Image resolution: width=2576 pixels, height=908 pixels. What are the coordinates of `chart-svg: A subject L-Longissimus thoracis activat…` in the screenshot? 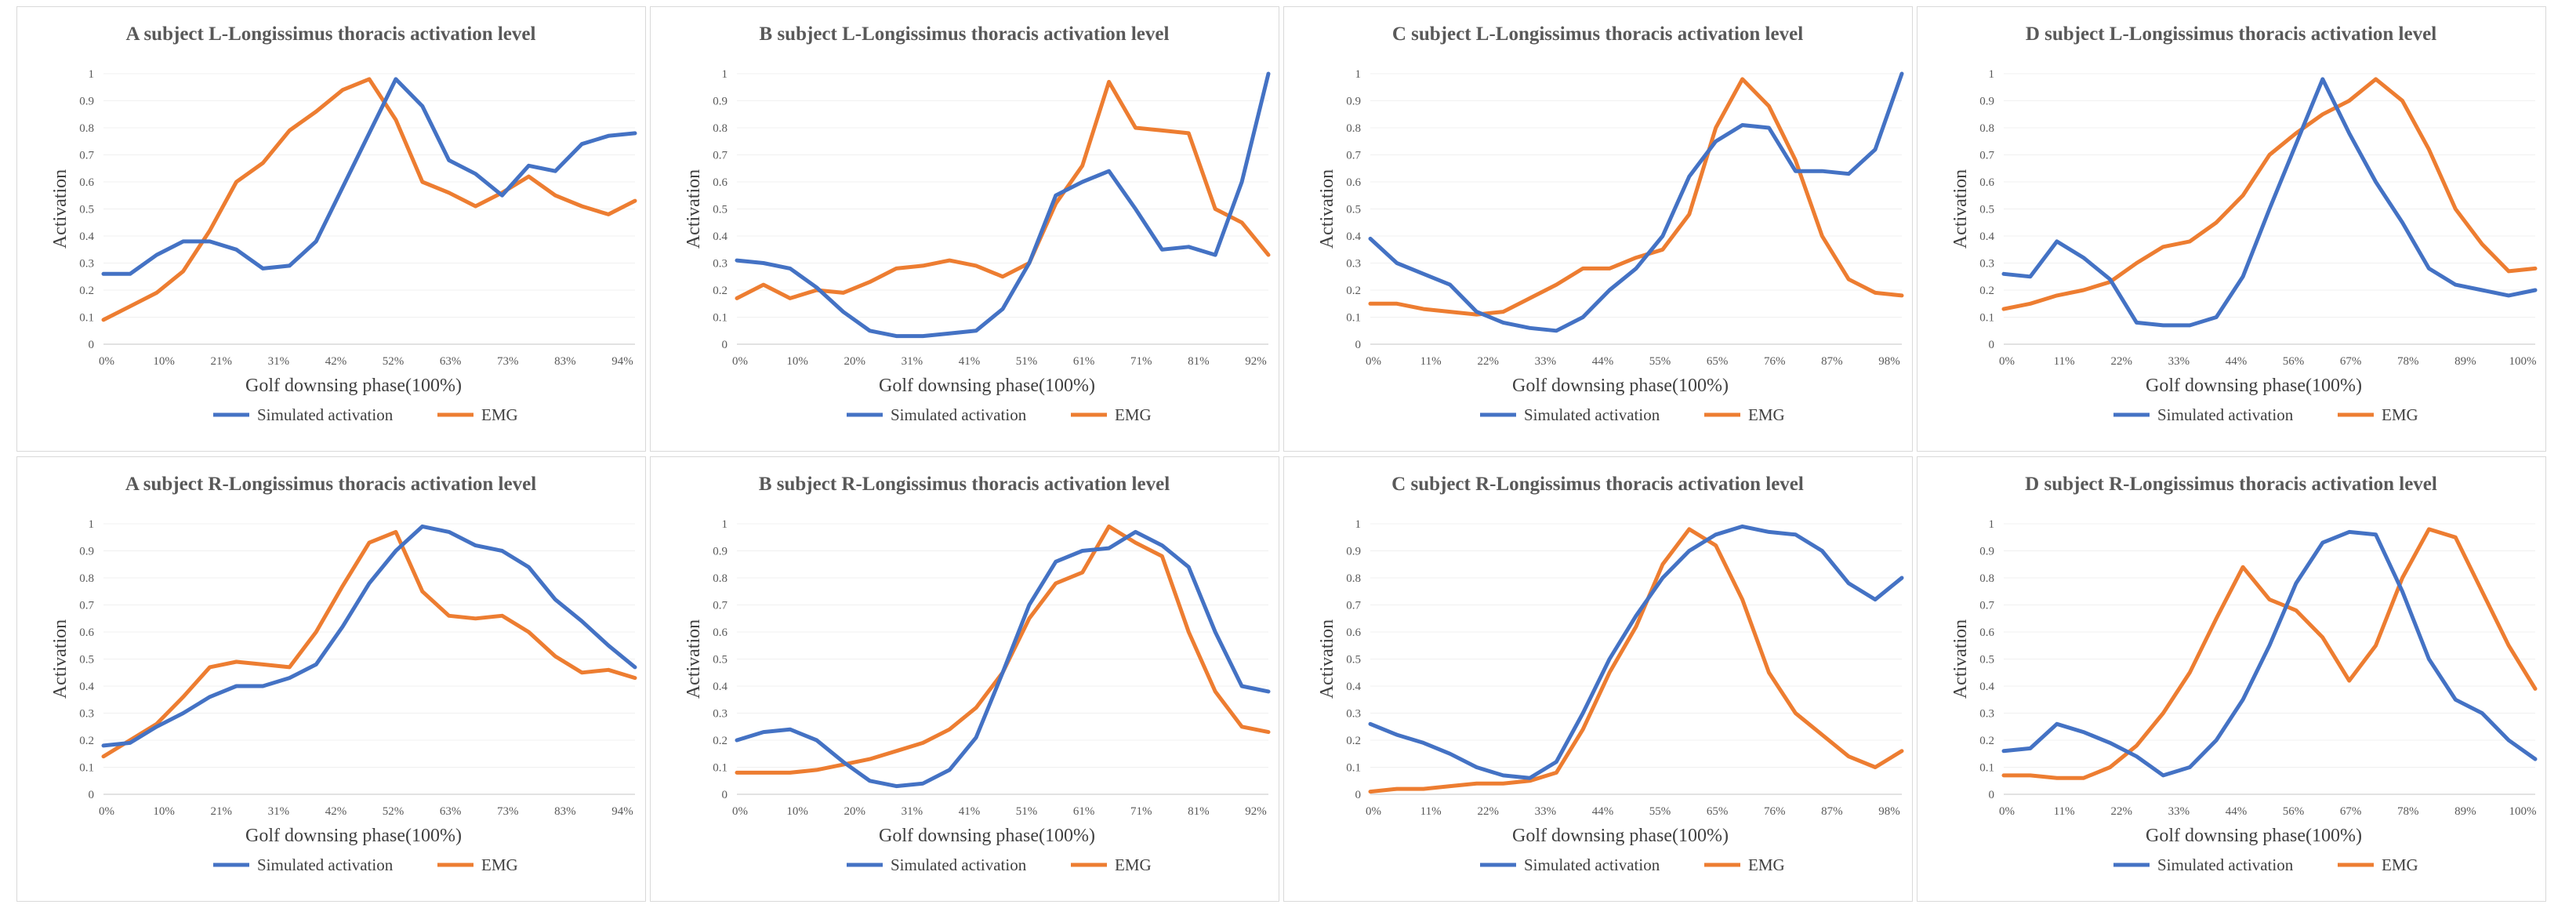 It's located at (343, 224).